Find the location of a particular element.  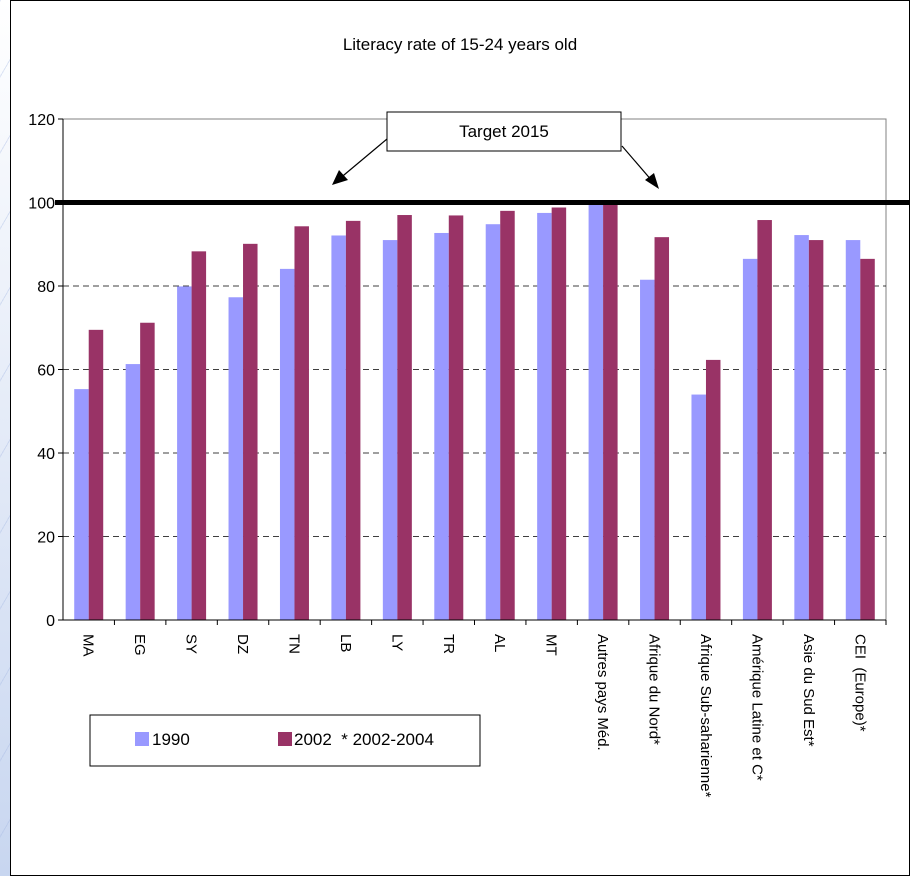

target-arrow-left is located at coordinates (362, 159).